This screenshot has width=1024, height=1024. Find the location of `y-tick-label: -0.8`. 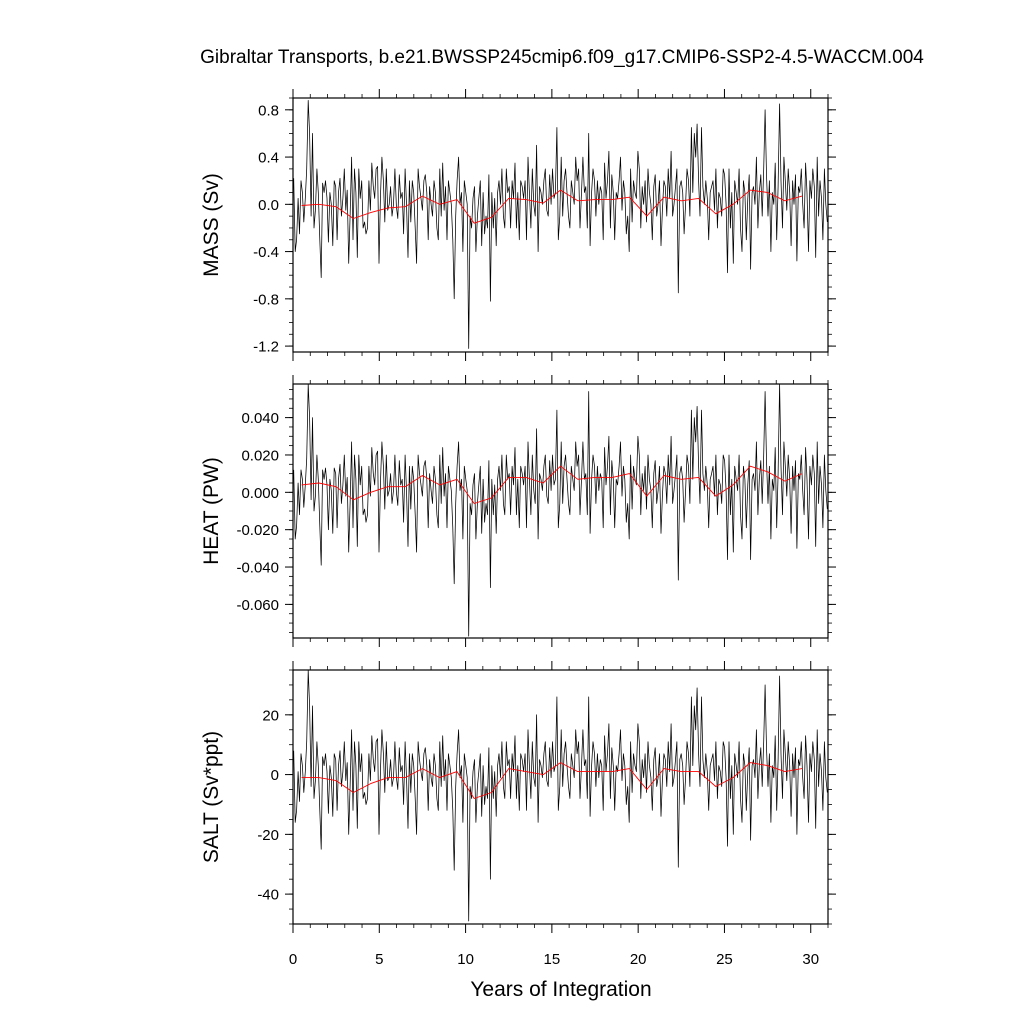

y-tick-label: -0.8 is located at coordinates (266, 299).